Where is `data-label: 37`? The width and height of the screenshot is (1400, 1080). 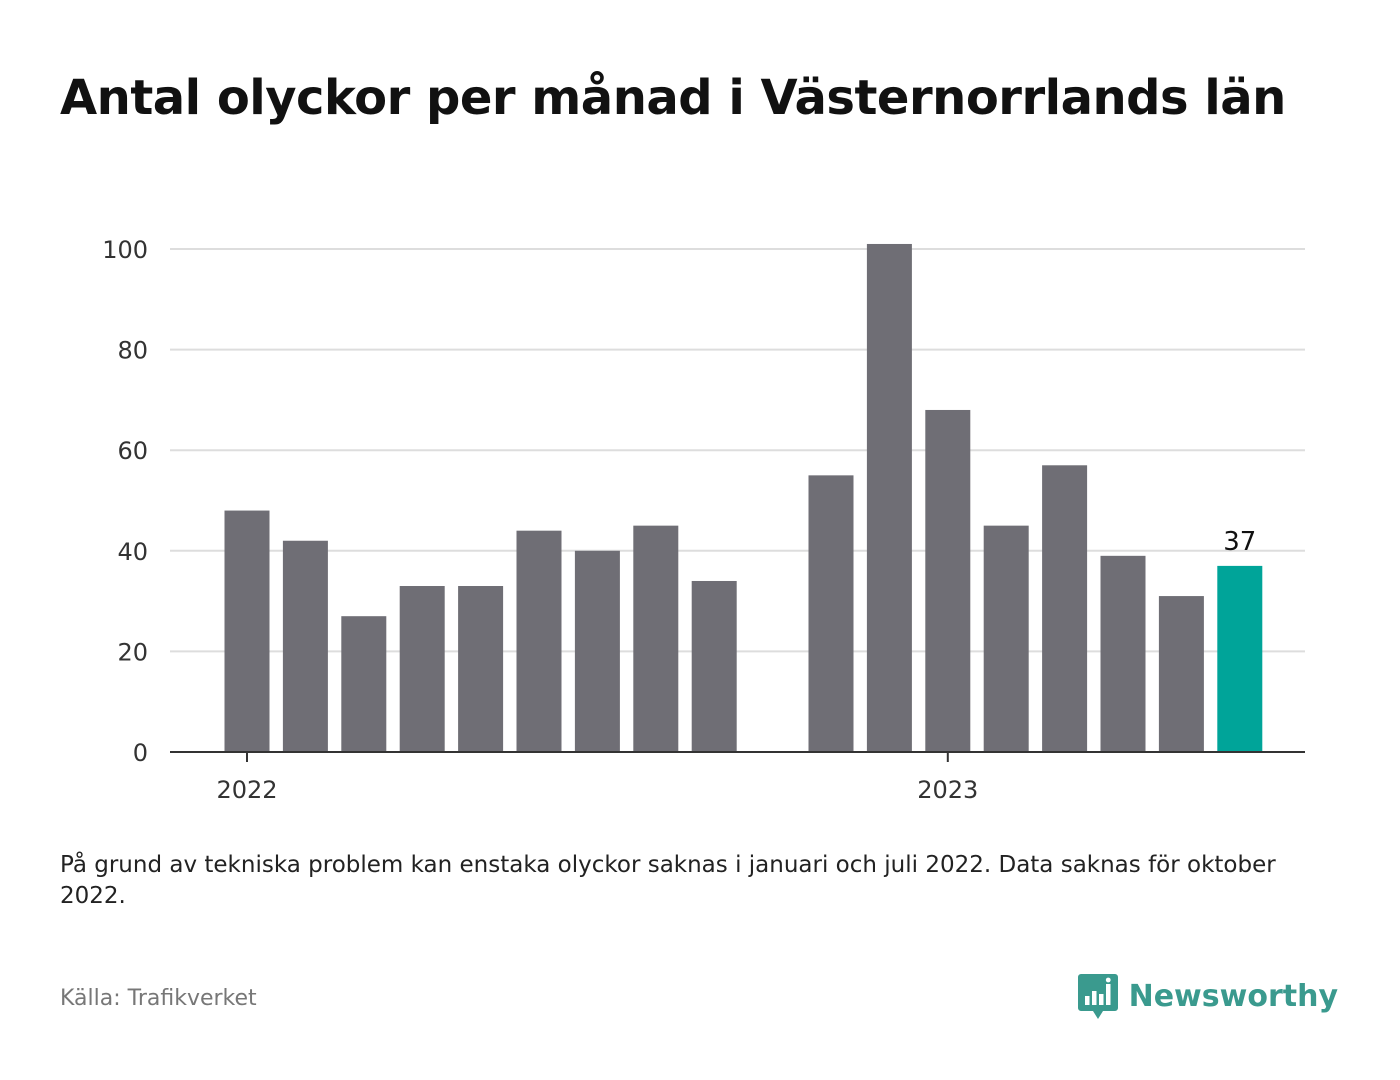 data-label: 37 is located at coordinates (1239, 542).